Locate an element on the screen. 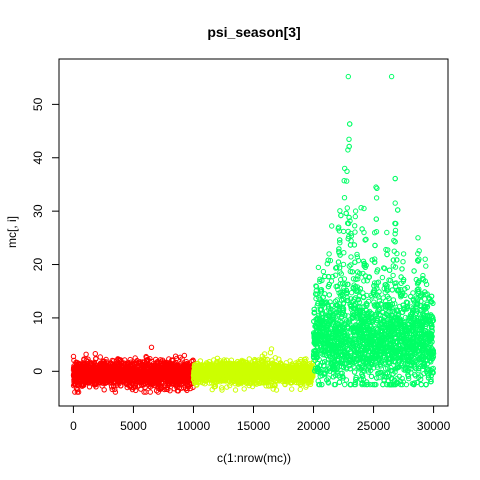 The image size is (480, 480). chart-title: psi_season[3] is located at coordinates (253, 32).